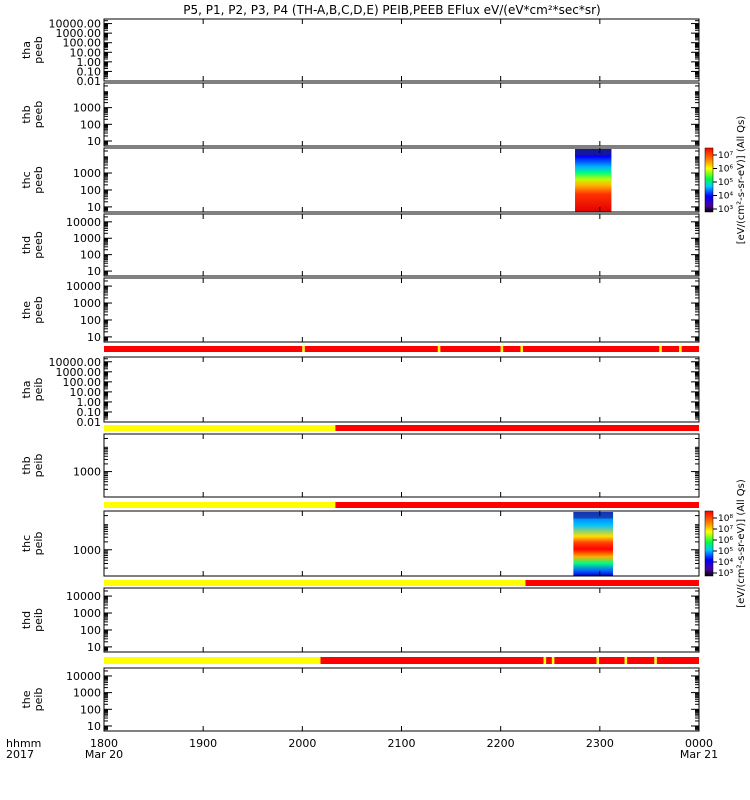  What do you see at coordinates (23, 743) in the screenshot?
I see `time-axis-label: hhmm` at bounding box center [23, 743].